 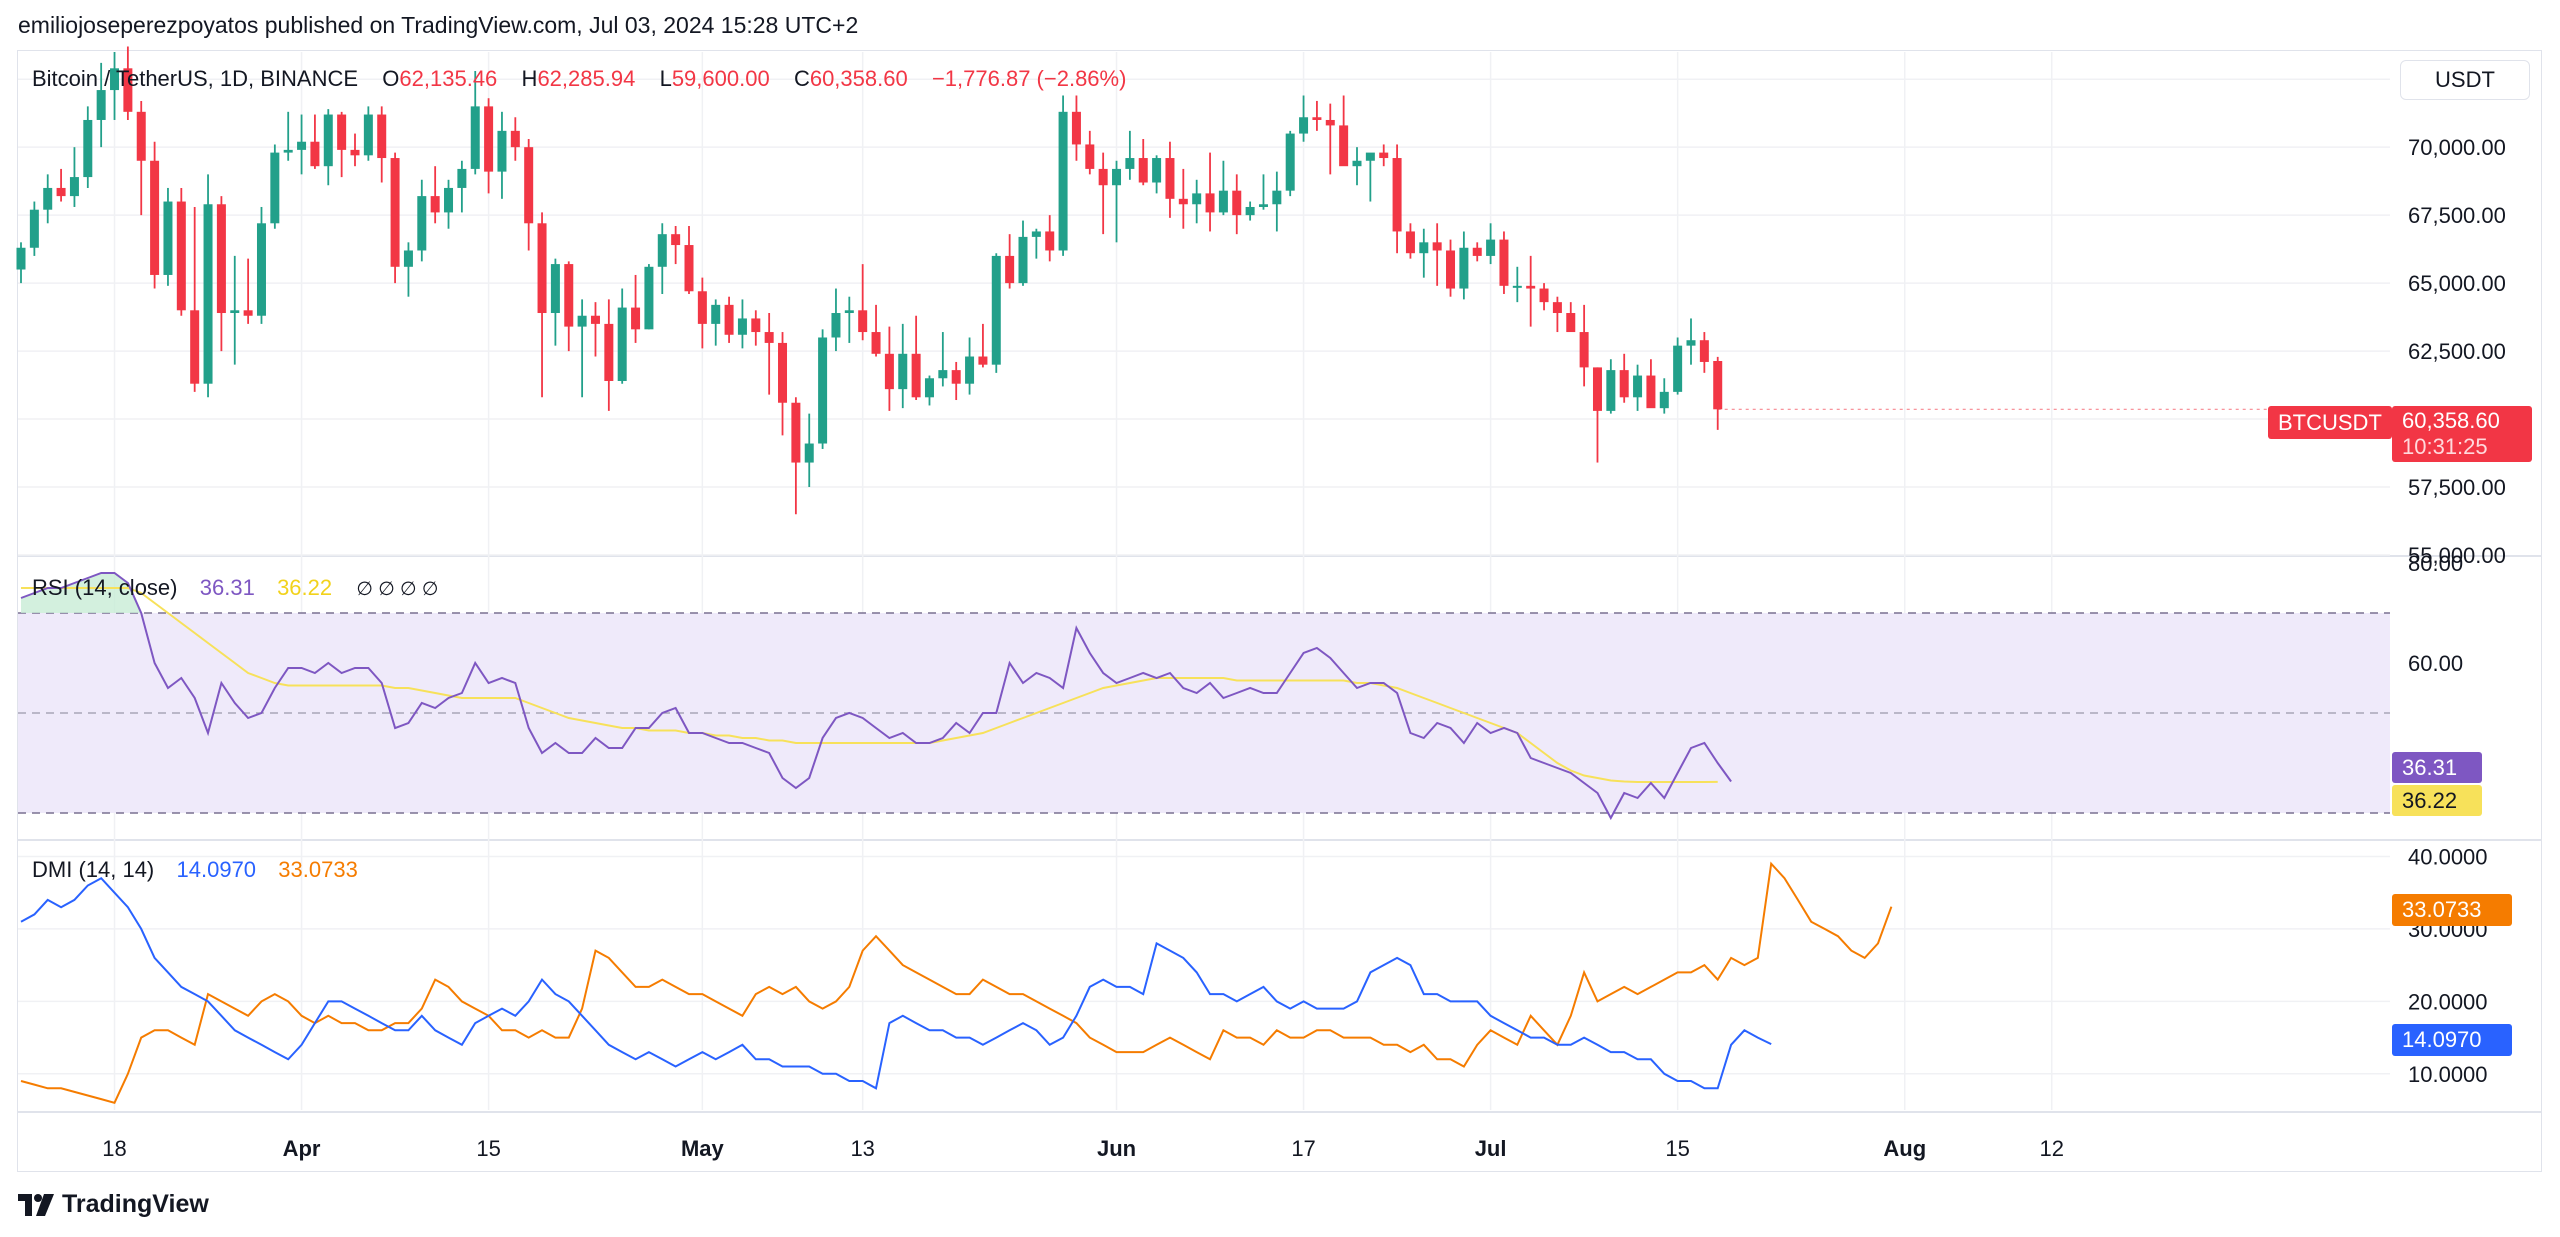 What do you see at coordinates (2457, 487) in the screenshot?
I see `price-axis-tick: 57,500.00` at bounding box center [2457, 487].